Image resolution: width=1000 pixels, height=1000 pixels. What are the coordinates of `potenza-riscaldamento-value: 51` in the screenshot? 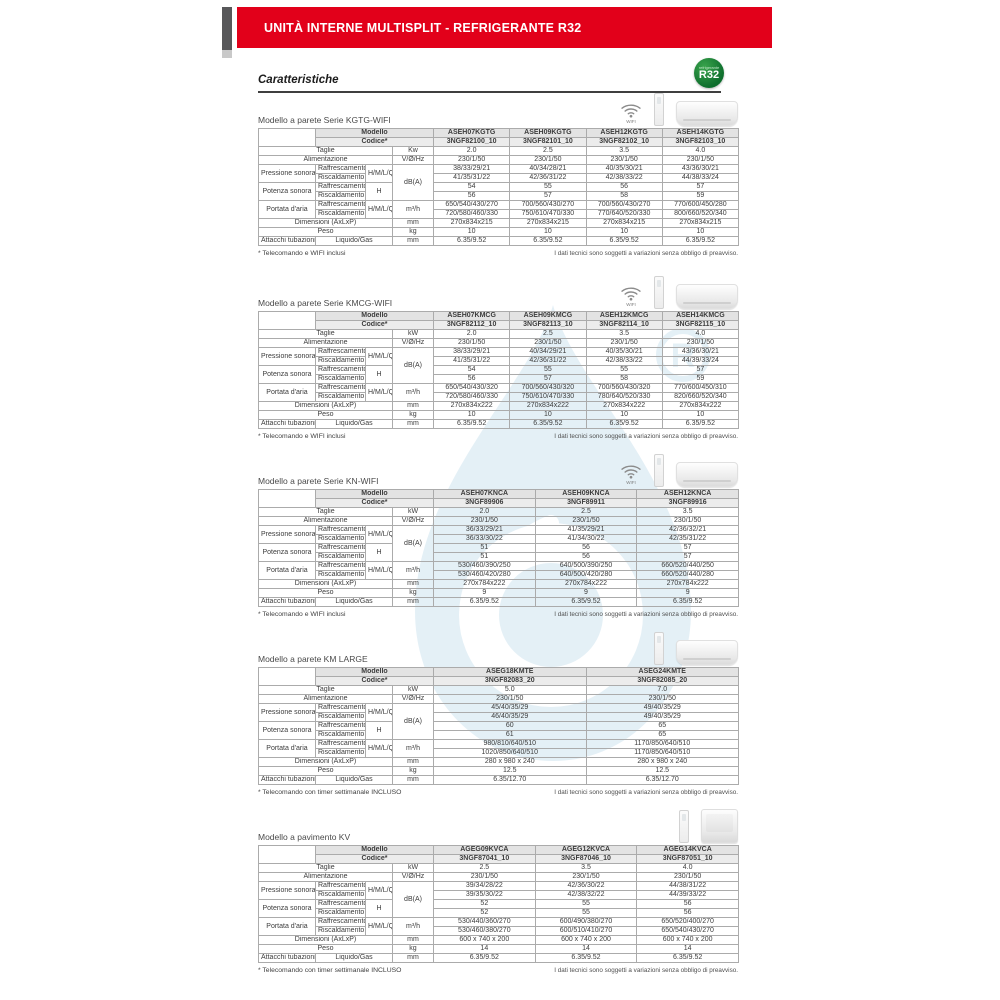 It's located at (484, 557).